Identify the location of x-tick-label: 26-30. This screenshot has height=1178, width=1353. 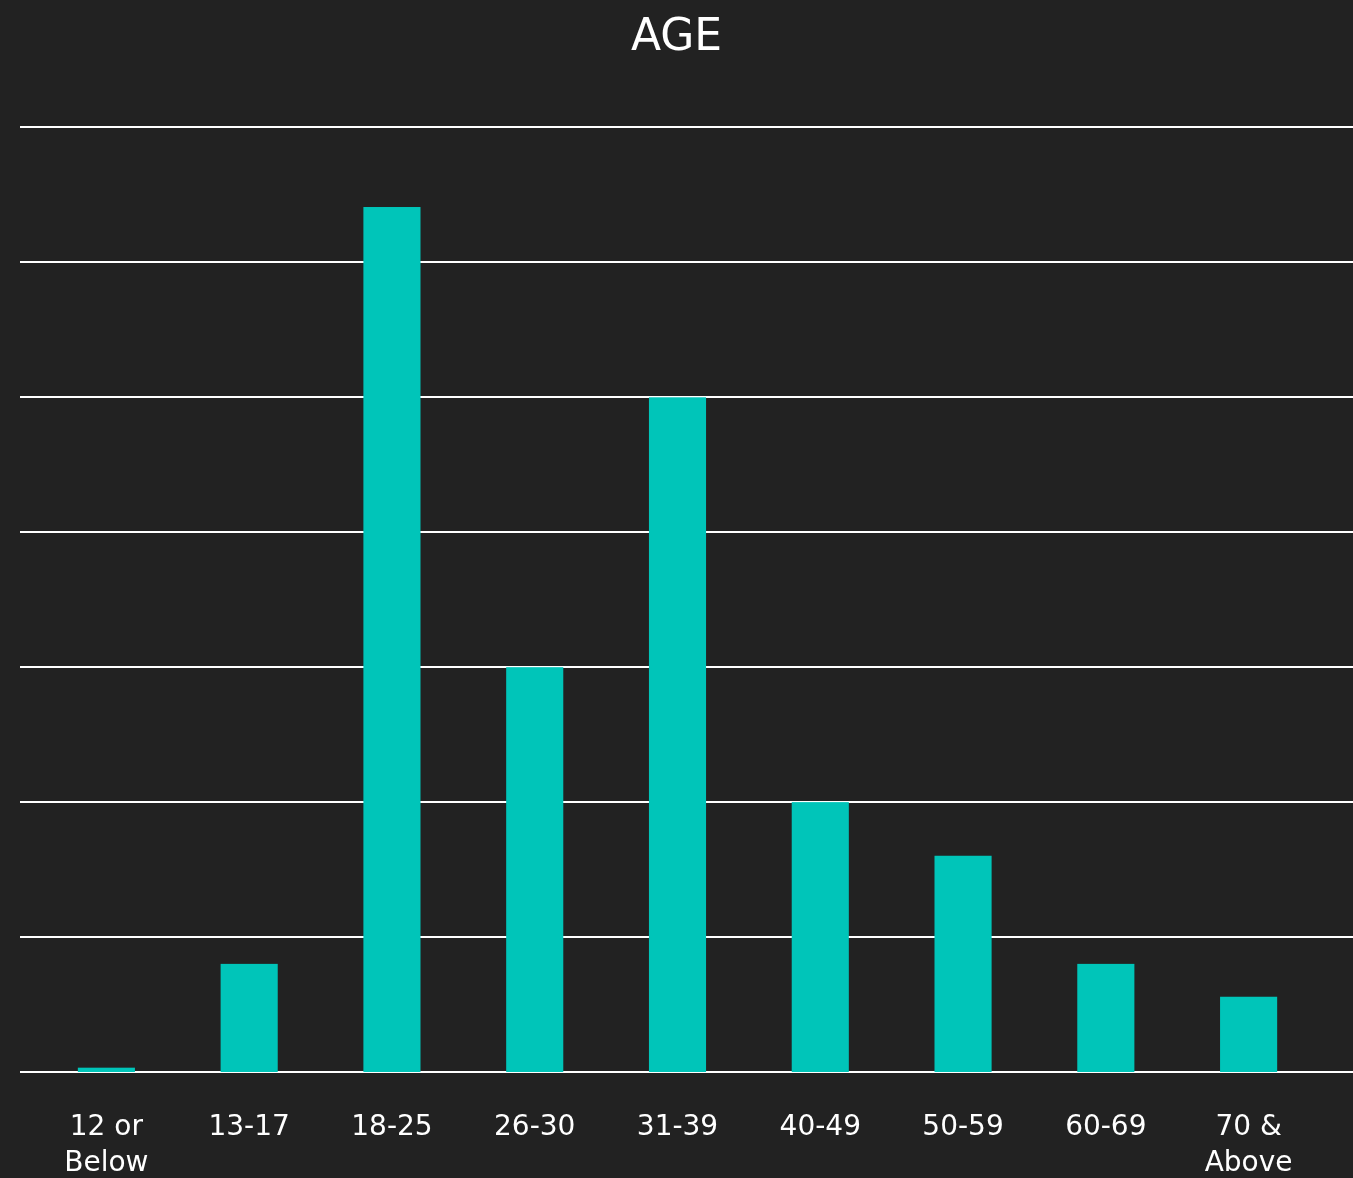
(535, 1125).